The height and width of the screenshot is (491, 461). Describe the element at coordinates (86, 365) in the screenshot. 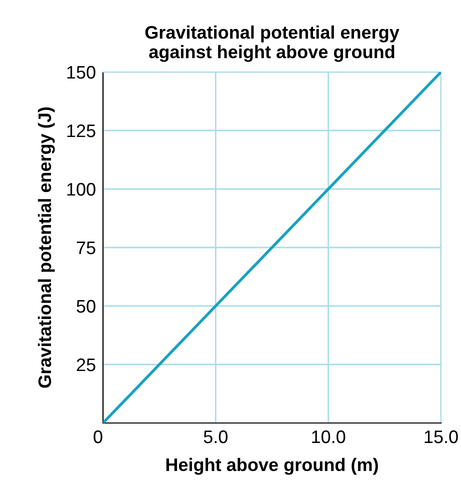

I see `y-tick-label: 25` at that location.